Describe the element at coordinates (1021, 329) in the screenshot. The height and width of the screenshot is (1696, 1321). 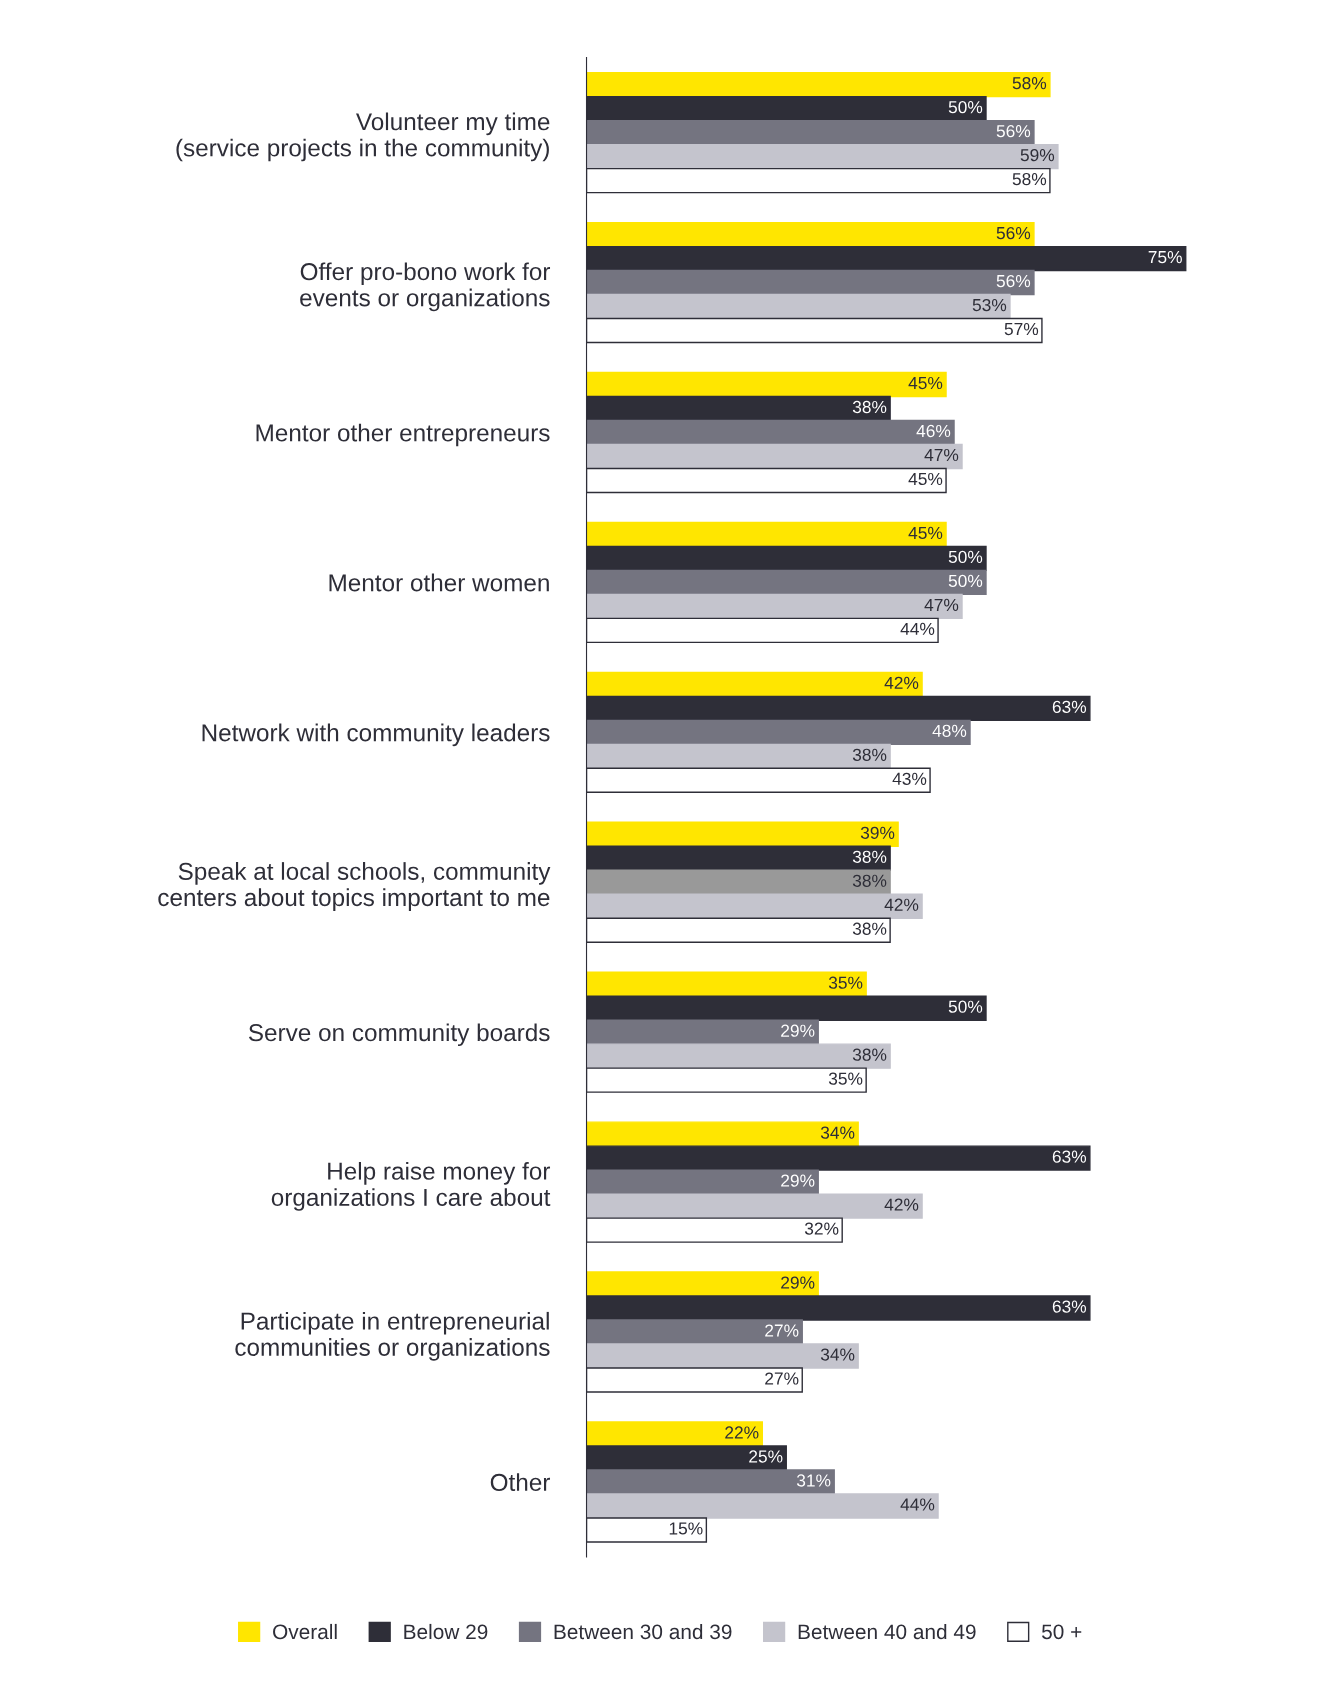
I see `data-label: 57%` at that location.